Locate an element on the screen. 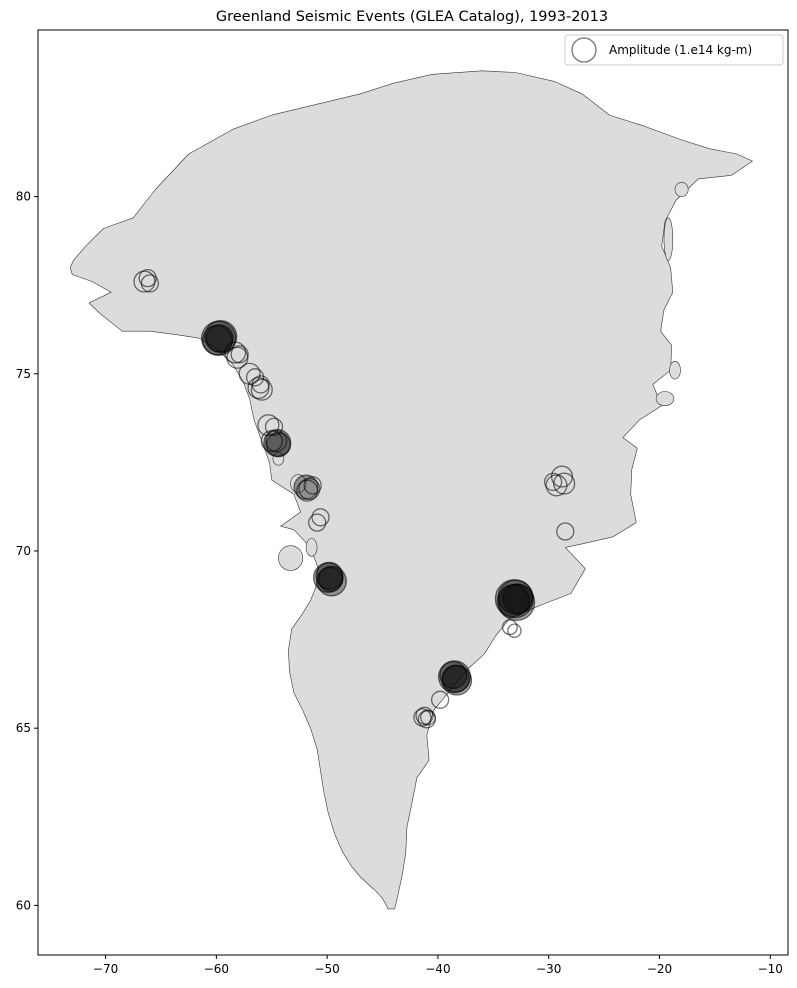  x-tick-label: −20 is located at coordinates (659, 969).